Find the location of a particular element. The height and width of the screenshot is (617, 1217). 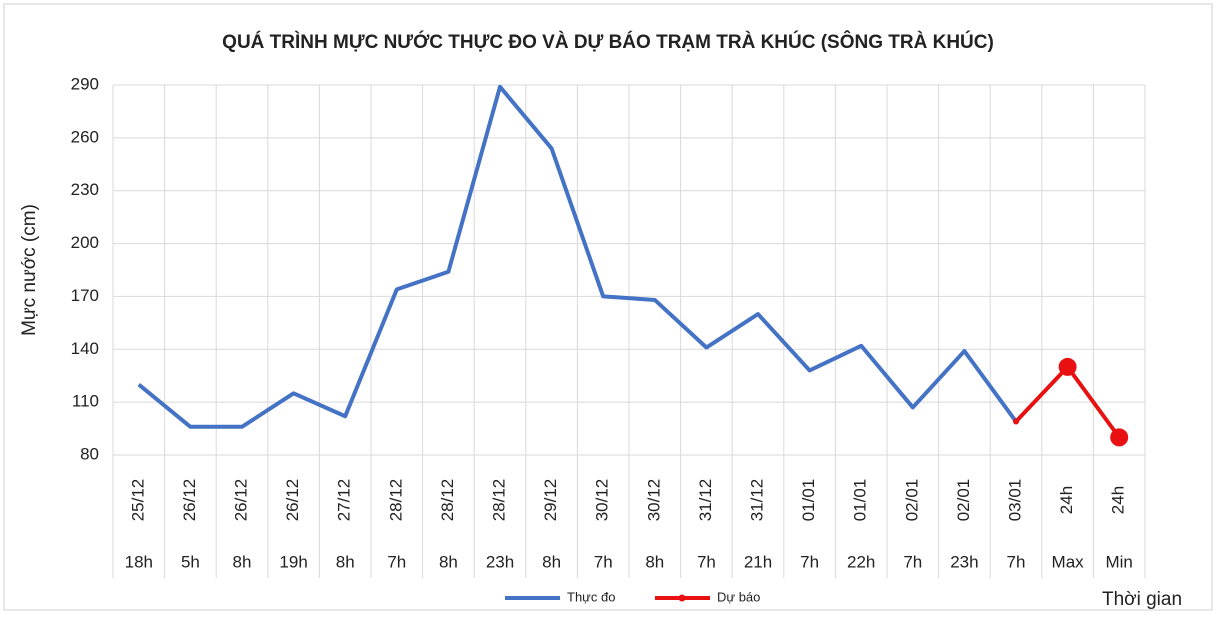

legend-label: Dự báo is located at coordinates (738, 596).